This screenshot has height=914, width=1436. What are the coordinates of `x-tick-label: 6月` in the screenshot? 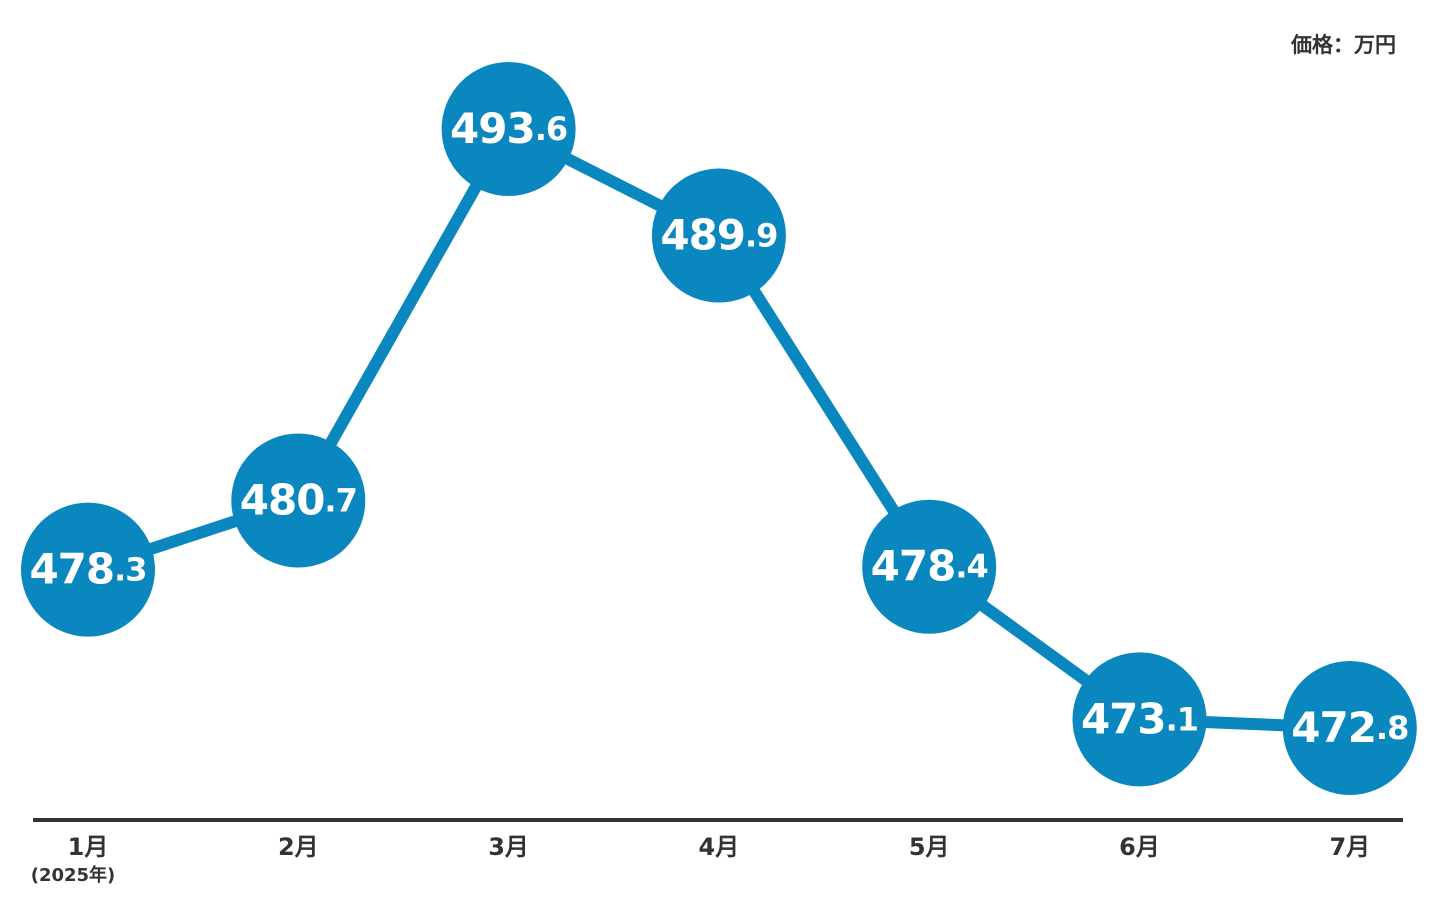 It's located at (1139, 847).